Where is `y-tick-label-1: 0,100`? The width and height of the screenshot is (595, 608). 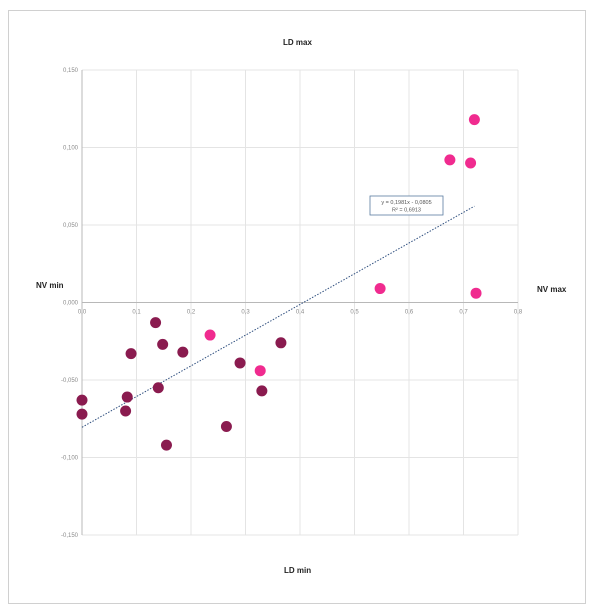
y-tick-label-1: 0,100 is located at coordinates (71, 149).